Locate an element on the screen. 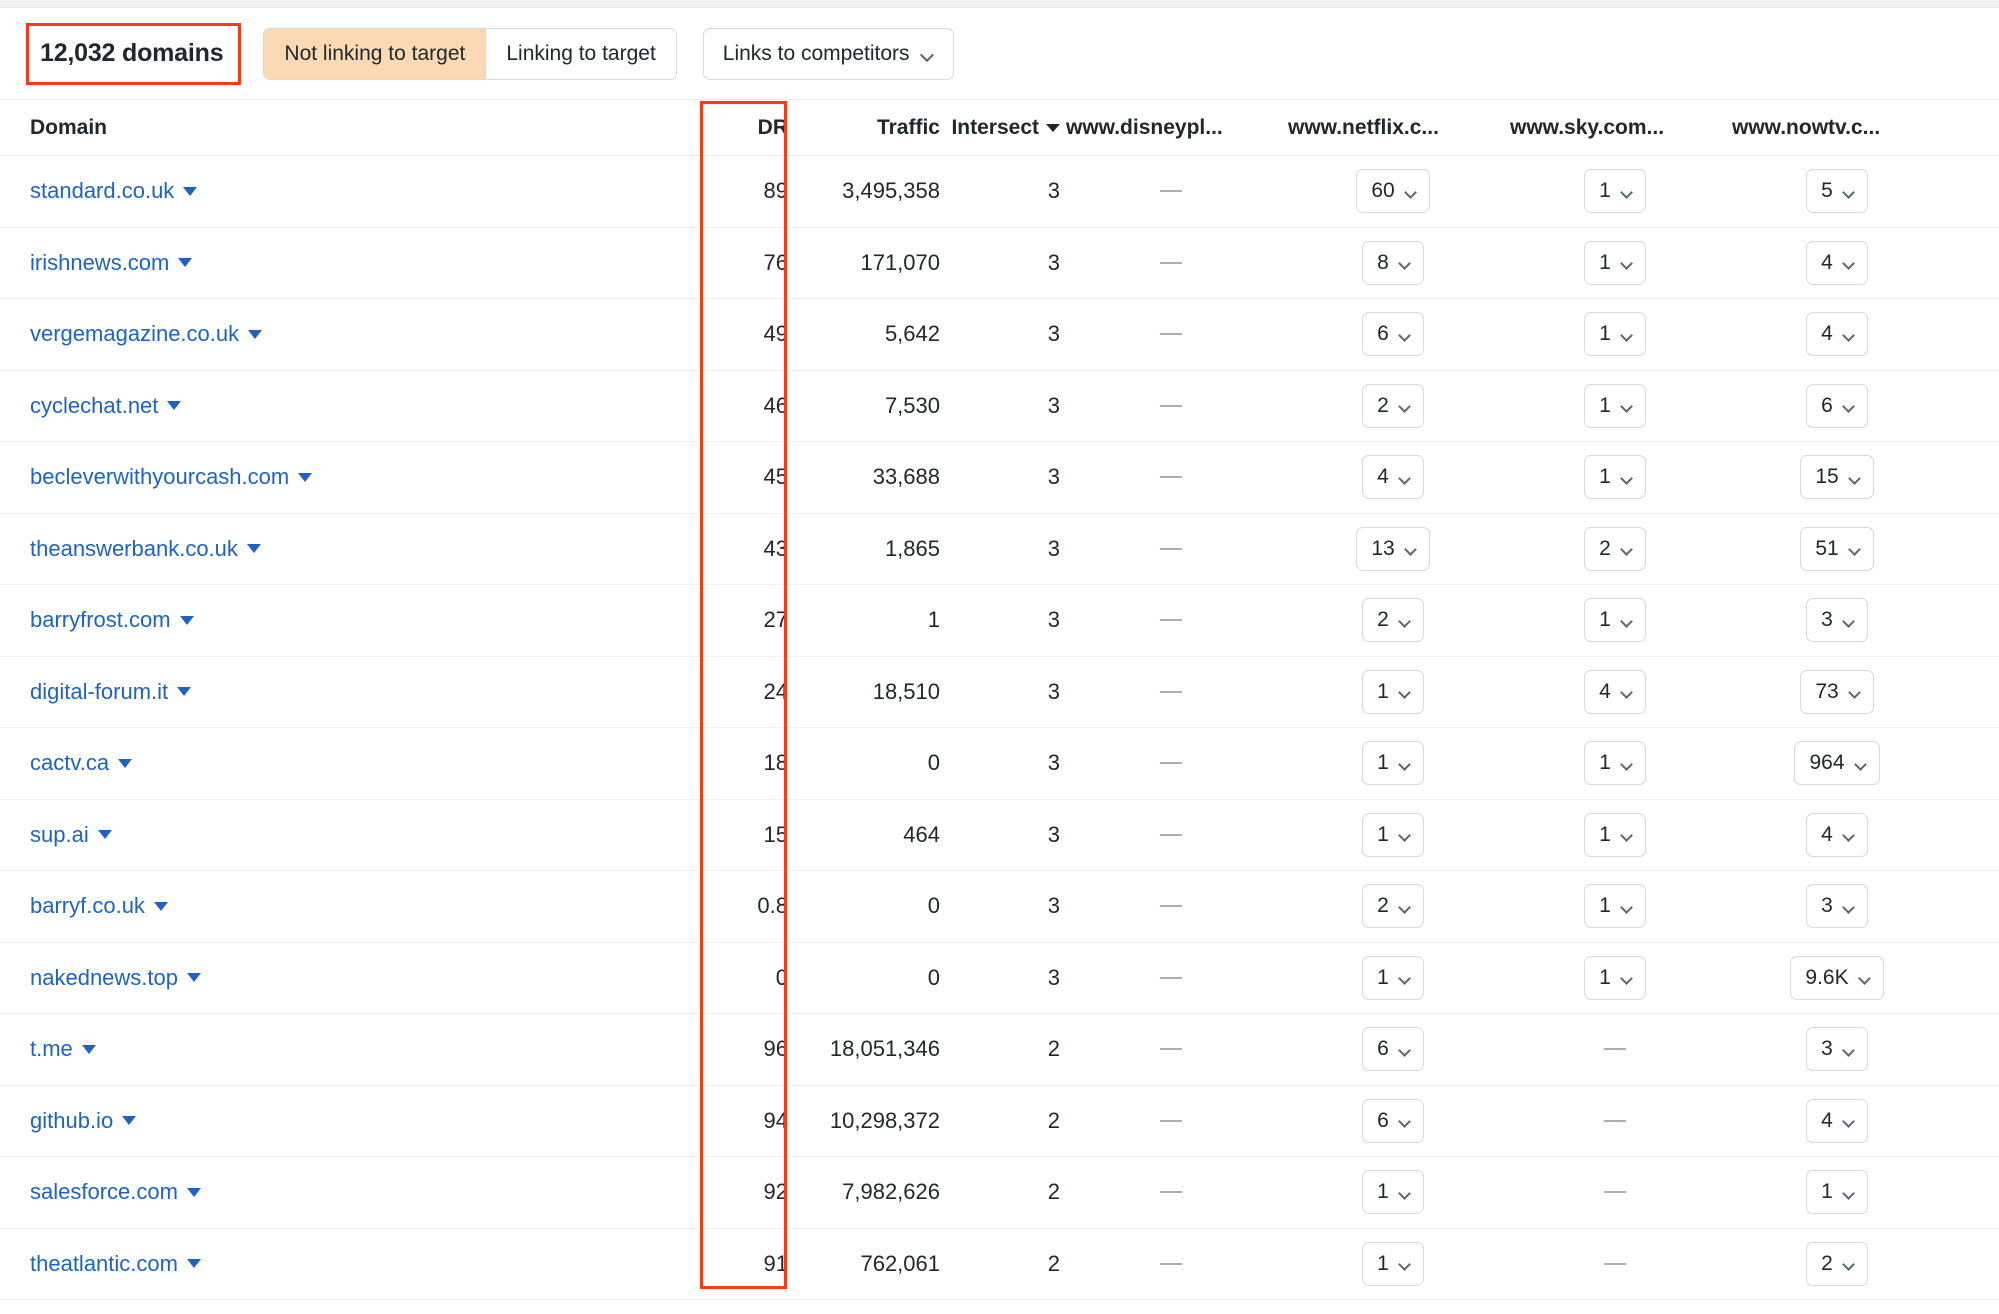 The image size is (1999, 1314). sort-descending-icon is located at coordinates (1053, 127).